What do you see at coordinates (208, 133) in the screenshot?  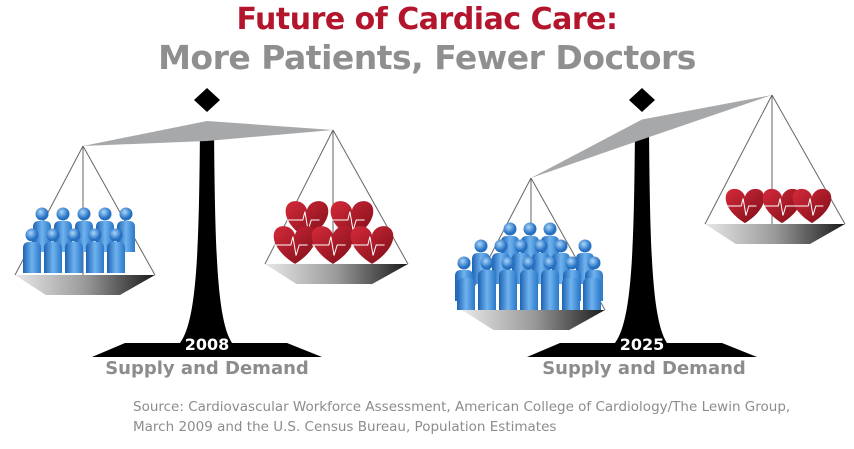 I see `scale-beam` at bounding box center [208, 133].